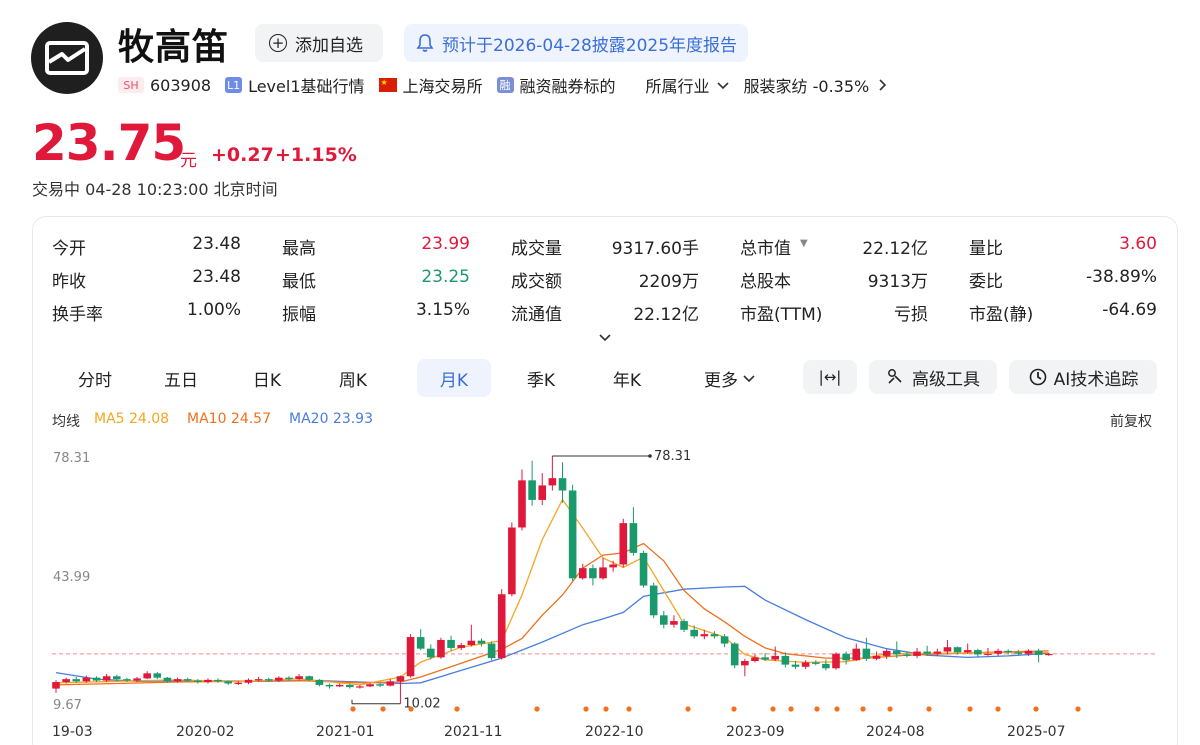 This screenshot has height=745, width=1200. What do you see at coordinates (911, 315) in the screenshot?
I see `stat-value: 亏损` at bounding box center [911, 315].